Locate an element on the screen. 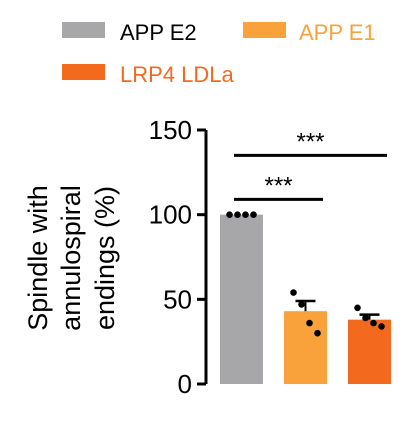 This screenshot has width=406, height=423. data-points is located at coordinates (305, 274).